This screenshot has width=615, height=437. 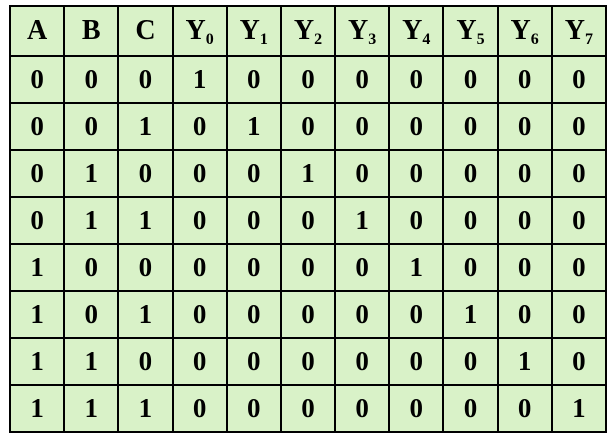 I want to click on column-header: Y6, so click(x=524, y=31).